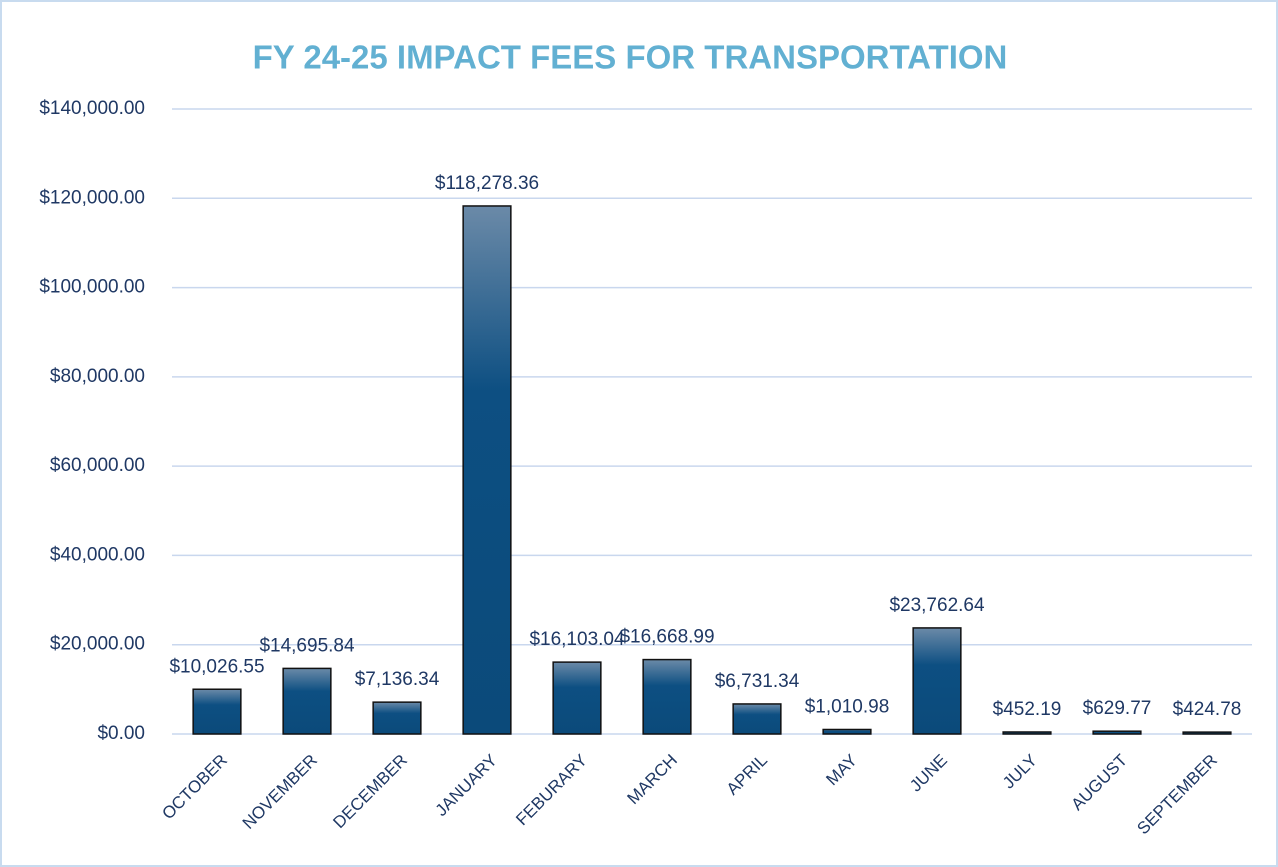  I want to click on y-tick-label: $20,000.00, so click(97, 644).